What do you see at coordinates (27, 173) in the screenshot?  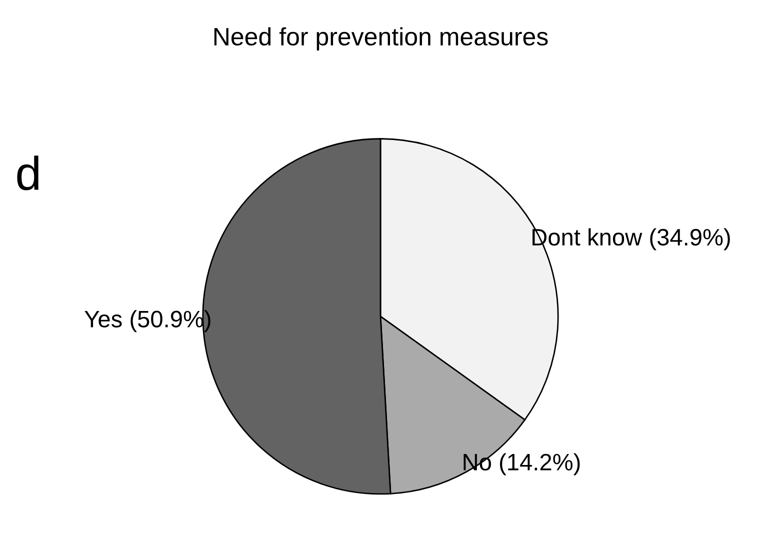 I see `text: d` at bounding box center [27, 173].